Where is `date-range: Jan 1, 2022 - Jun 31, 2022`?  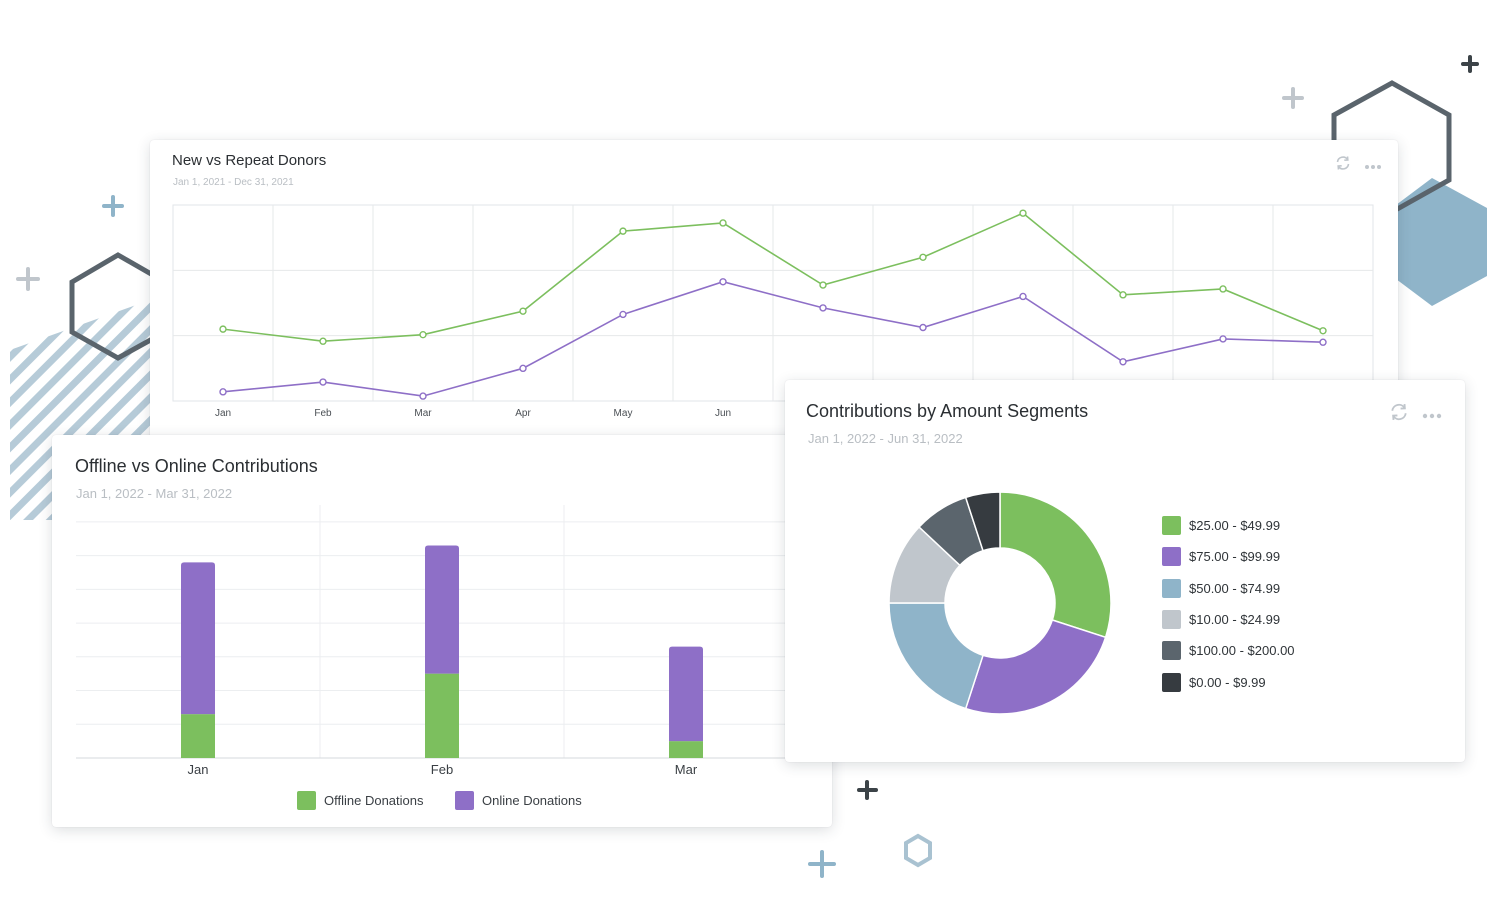
date-range: Jan 1, 2022 - Jun 31, 2022 is located at coordinates (885, 438).